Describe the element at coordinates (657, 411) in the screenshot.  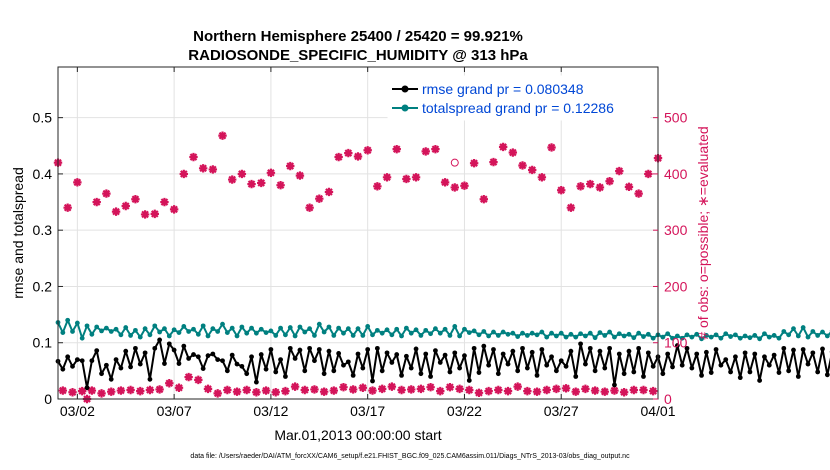
I see `x-tick-label: 04/01` at that location.